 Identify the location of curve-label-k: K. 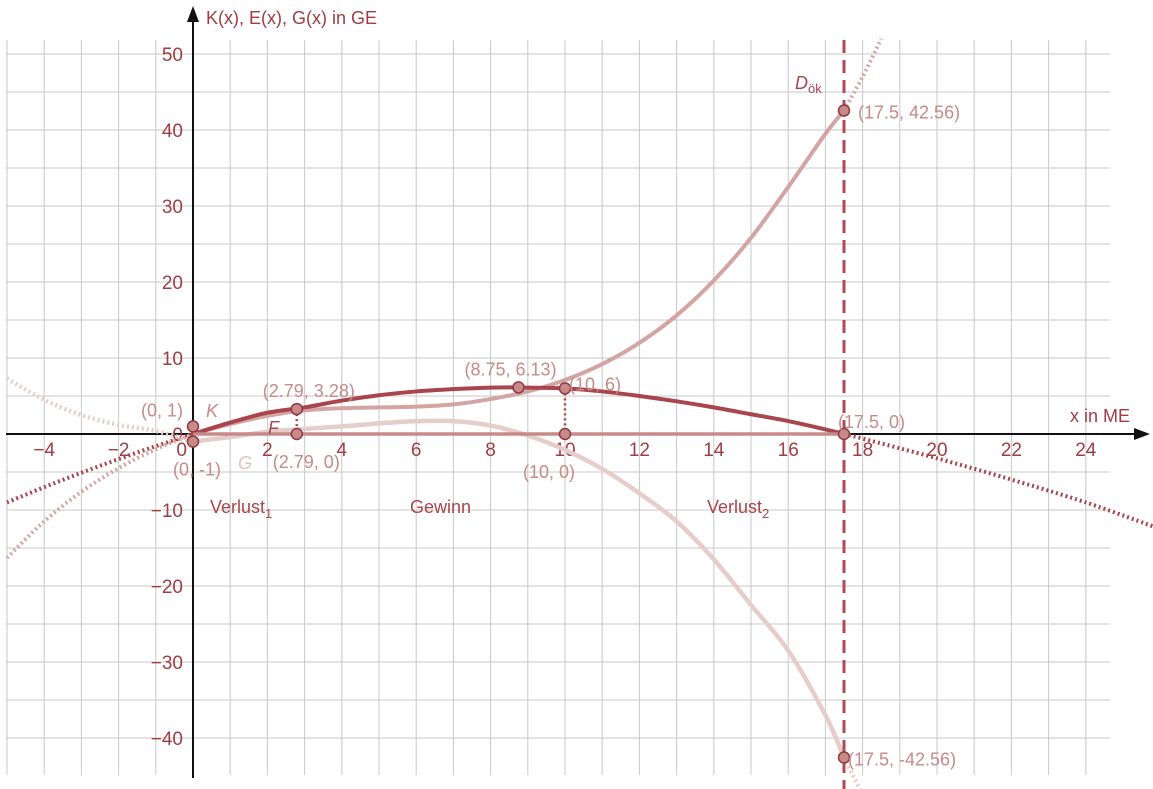
(212, 411).